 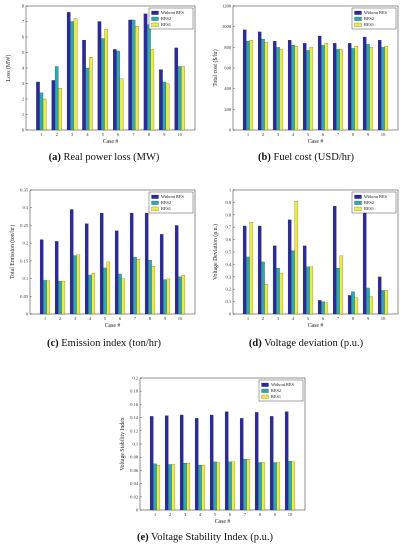 I want to click on y-tick-label: 7, so click(x=23, y=21).